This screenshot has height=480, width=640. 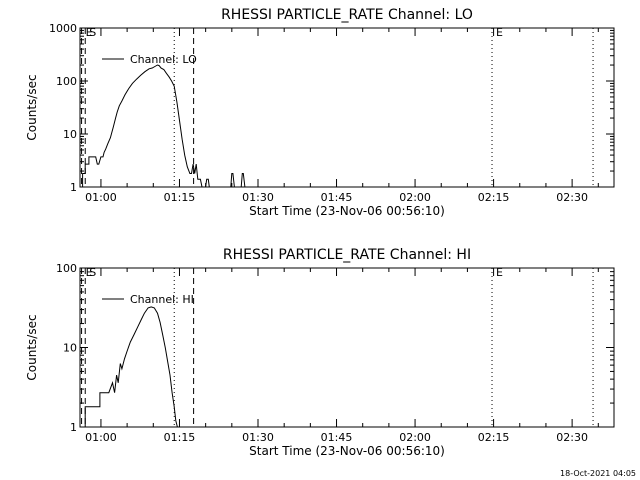 I want to click on marker-label-lo: S, so click(x=92, y=32).